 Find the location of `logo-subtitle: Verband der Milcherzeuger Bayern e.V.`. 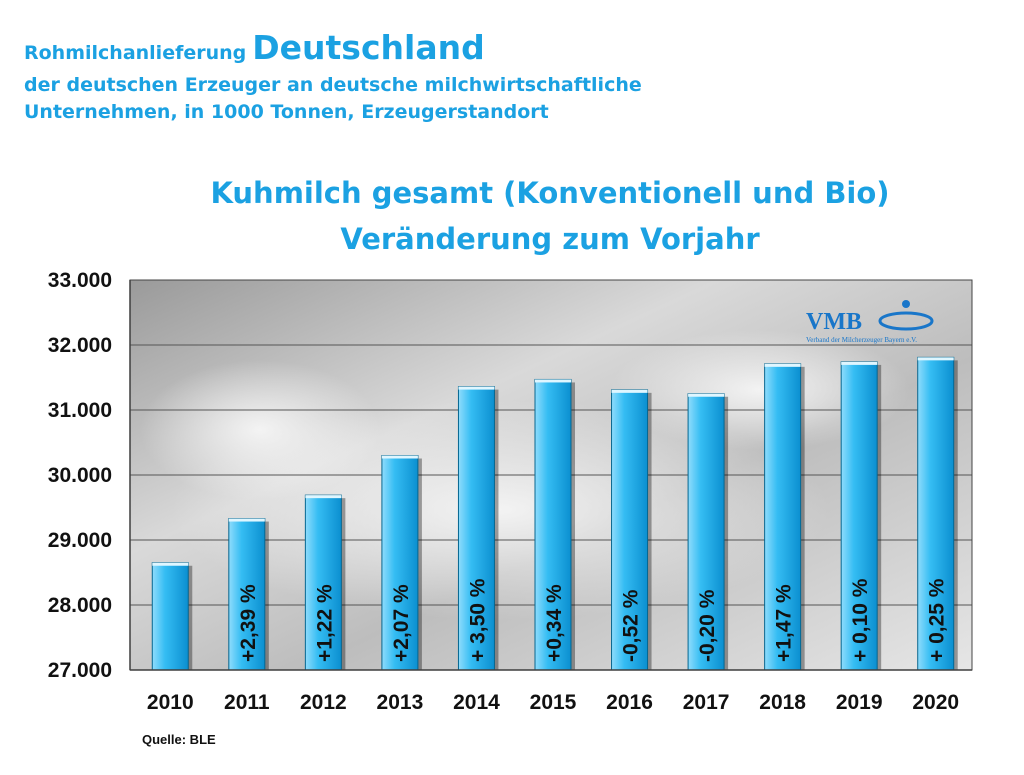

logo-subtitle: Verband der Milcherzeuger Bayern e.V. is located at coordinates (861, 340).